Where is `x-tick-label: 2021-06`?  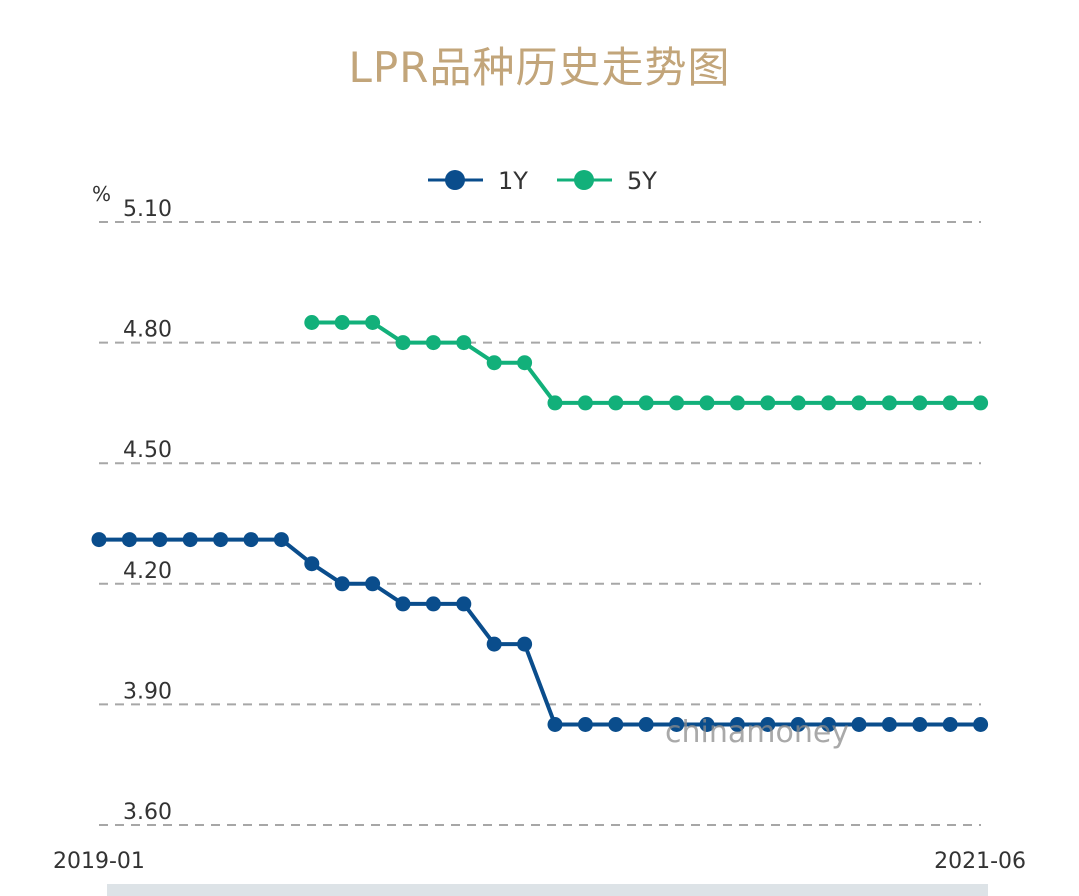 x-tick-label: 2021-06 is located at coordinates (980, 861).